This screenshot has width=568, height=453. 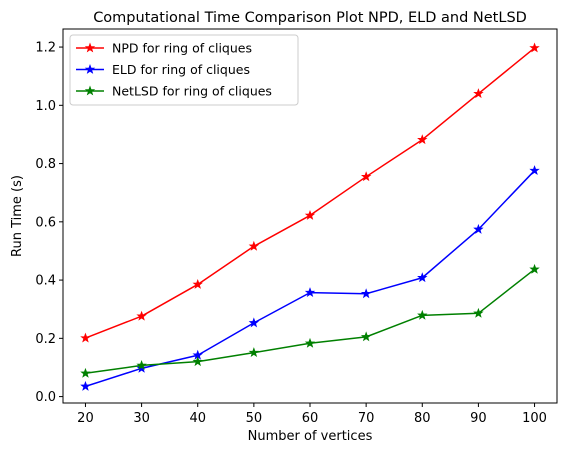 I want to click on x-axis-ticks: 20 30 40 50 60 70 80 90 100, so click(x=312, y=414).